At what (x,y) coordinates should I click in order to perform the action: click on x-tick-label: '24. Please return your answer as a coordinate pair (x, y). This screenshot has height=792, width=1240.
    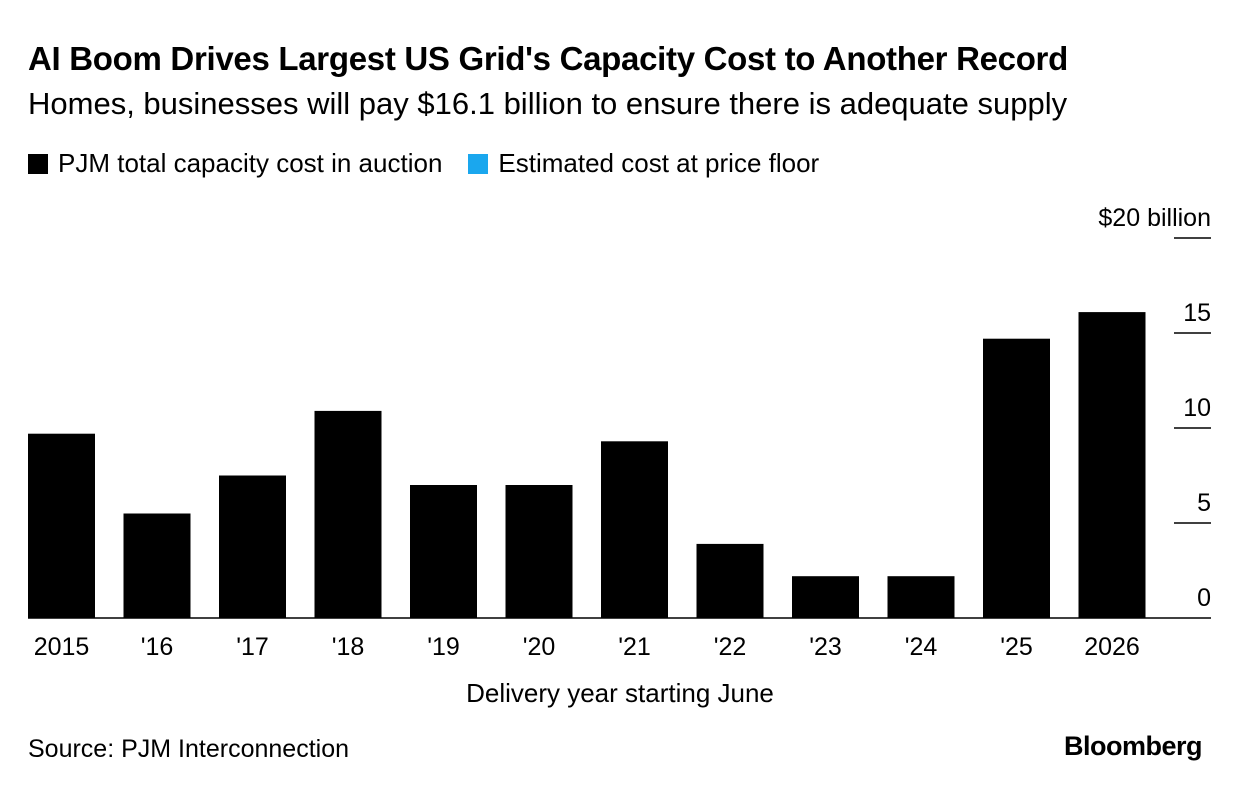
    Looking at the image, I should click on (921, 647).